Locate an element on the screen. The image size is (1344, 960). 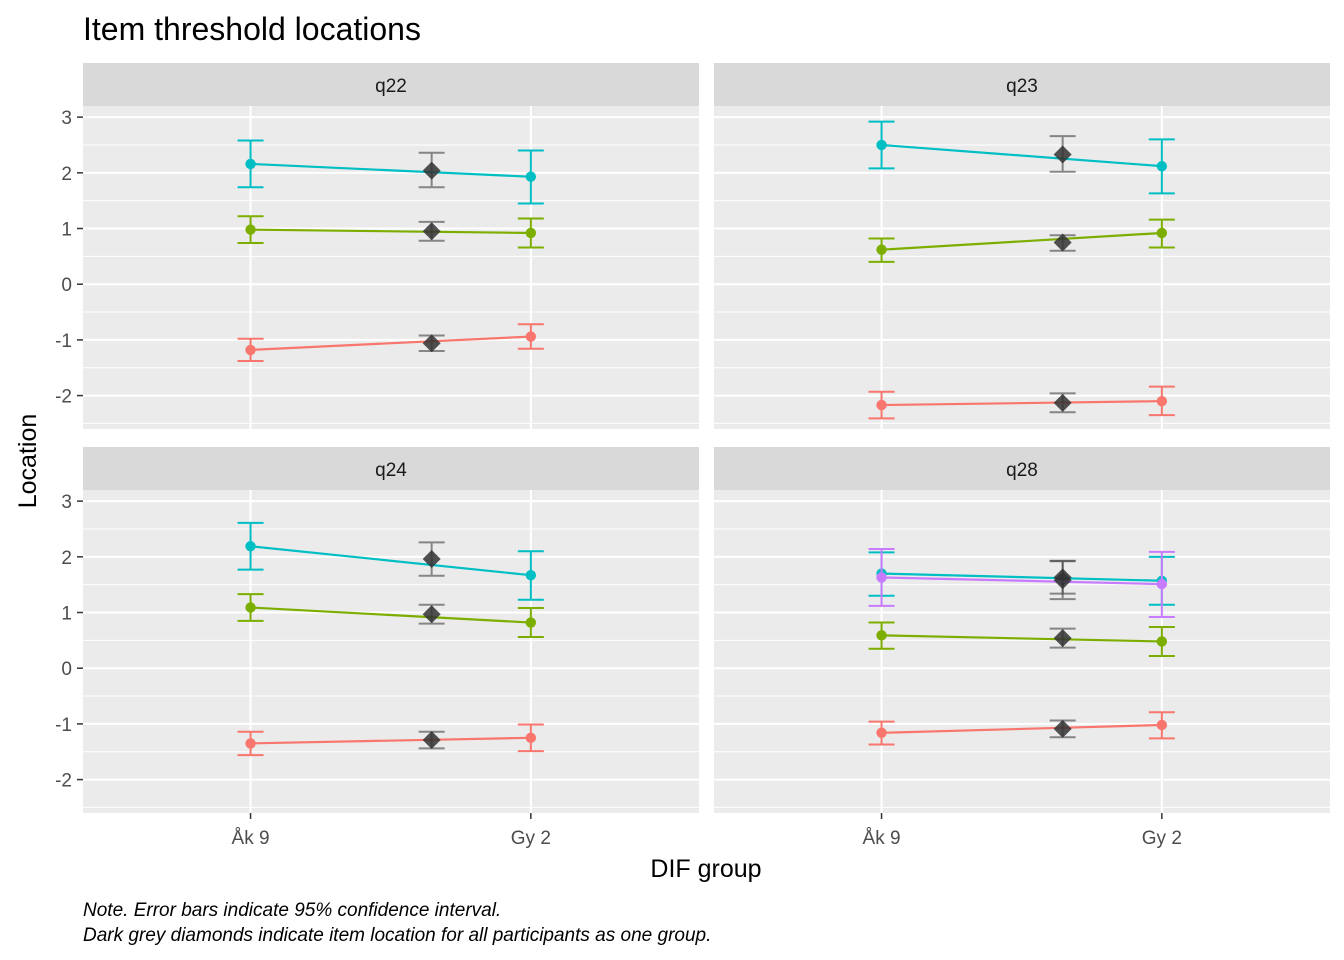
strip-label: q22 is located at coordinates (391, 86).